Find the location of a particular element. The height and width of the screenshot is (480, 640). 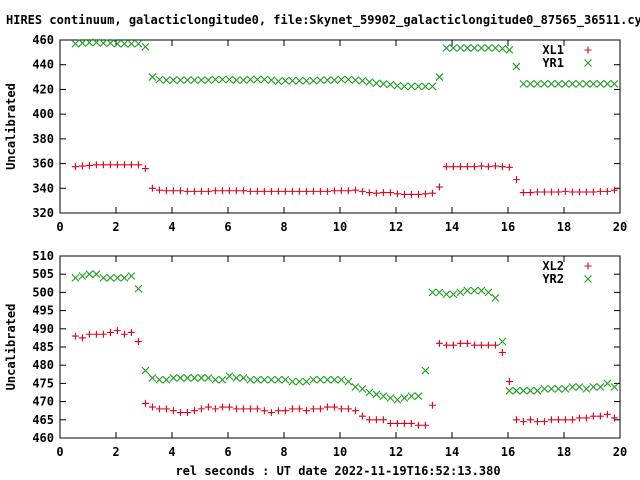

y-tick-label: 490 is located at coordinates (43, 329).